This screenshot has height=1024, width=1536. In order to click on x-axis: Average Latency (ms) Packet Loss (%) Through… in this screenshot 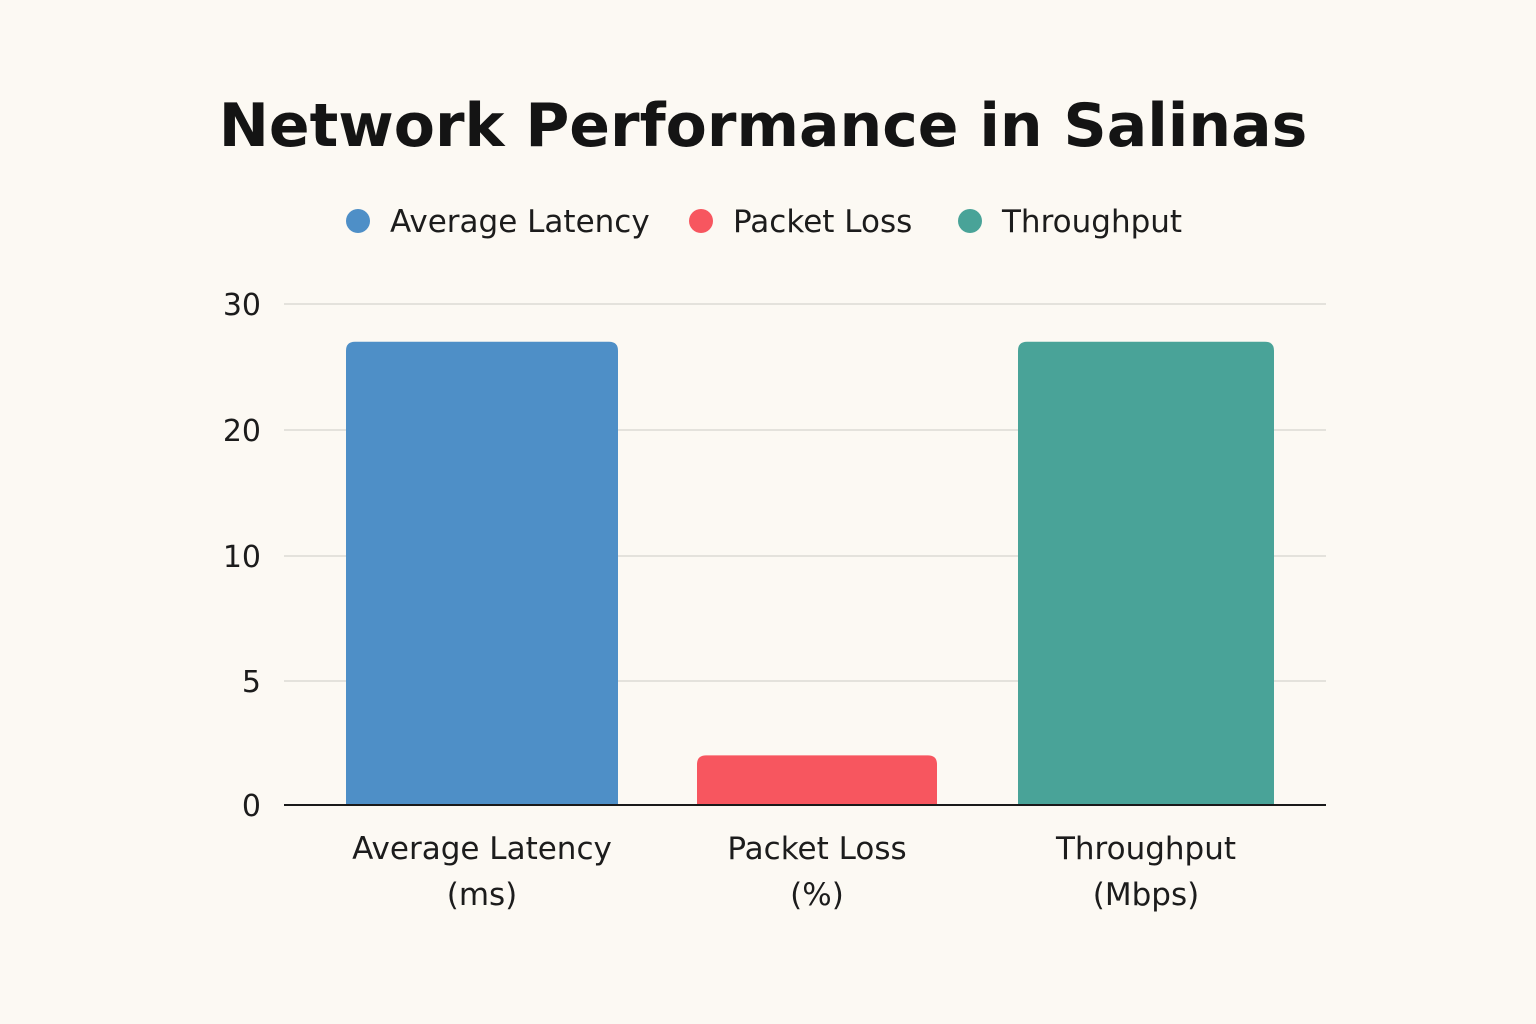, I will do `click(794, 872)`.